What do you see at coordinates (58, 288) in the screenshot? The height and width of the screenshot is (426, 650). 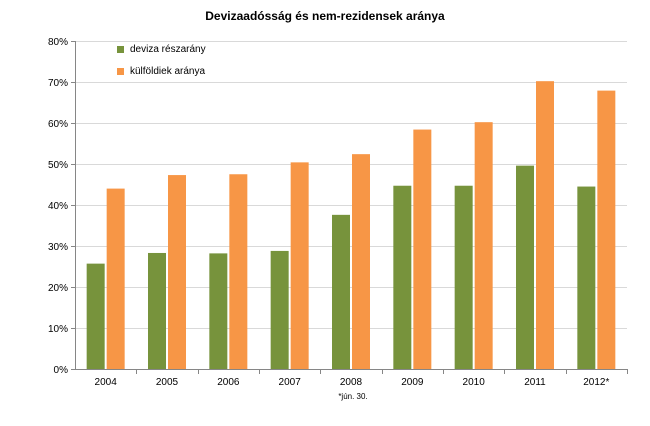 I see `y-tick-label: 20%` at bounding box center [58, 288].